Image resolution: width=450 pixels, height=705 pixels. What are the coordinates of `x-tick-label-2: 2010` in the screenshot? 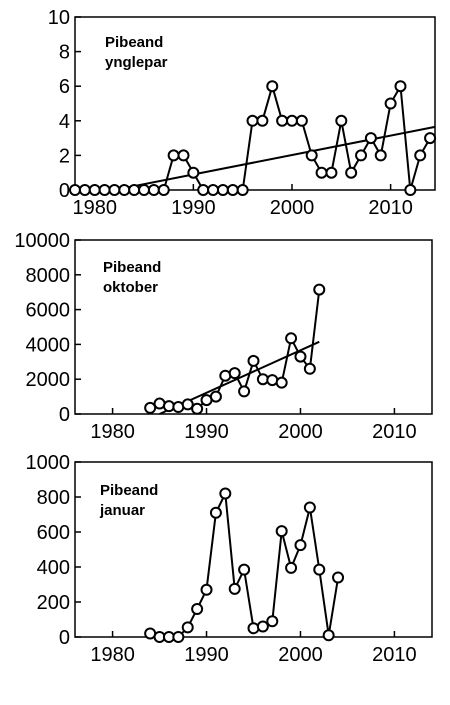 It's located at (394, 432).